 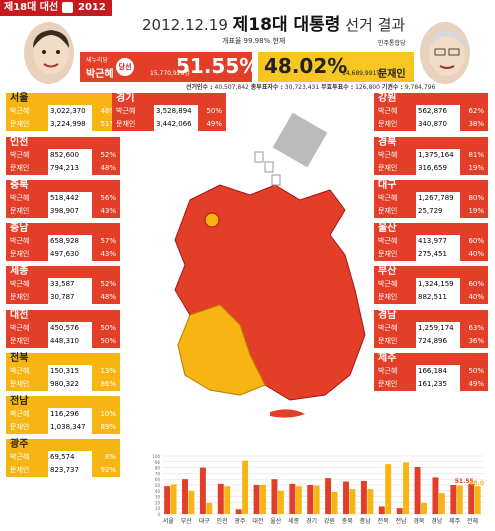 I want to click on region-moon-votes: 448,310, so click(x=70, y=341).